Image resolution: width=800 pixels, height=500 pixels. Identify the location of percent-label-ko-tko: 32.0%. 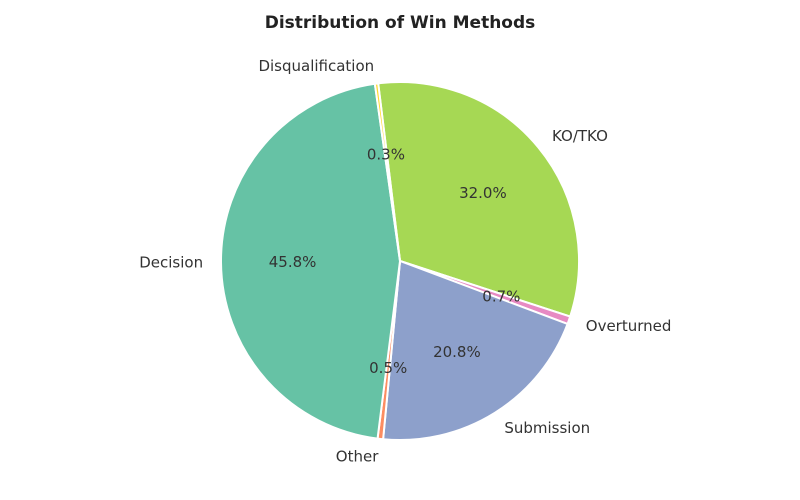
(483, 193).